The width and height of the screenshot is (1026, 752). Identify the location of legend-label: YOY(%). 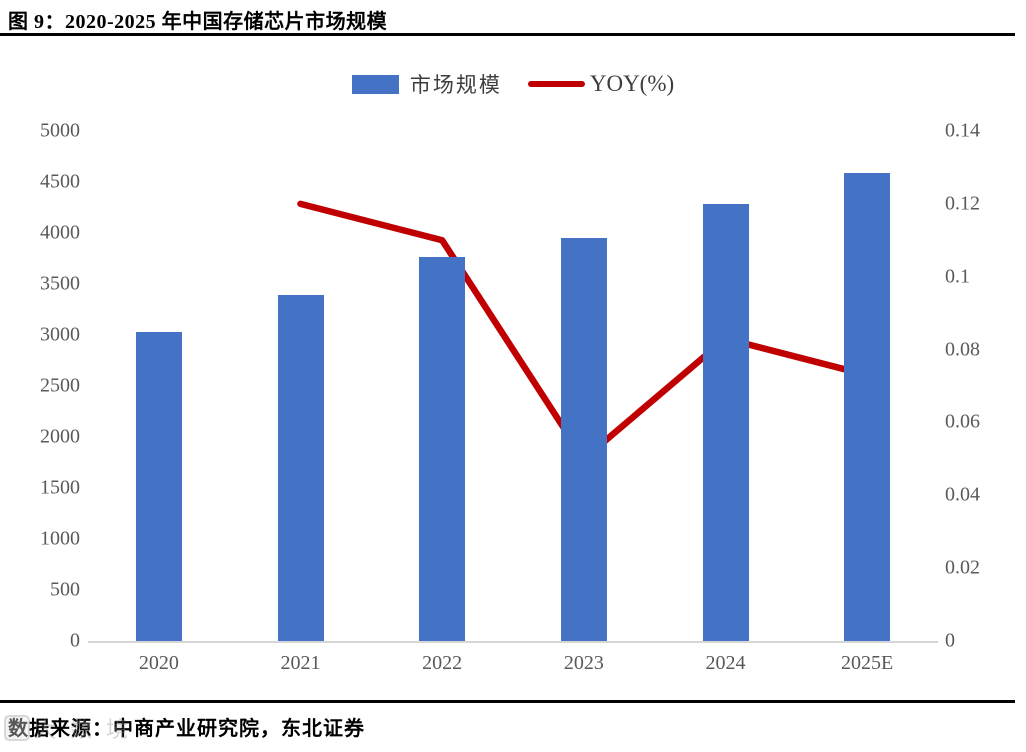
(632, 83).